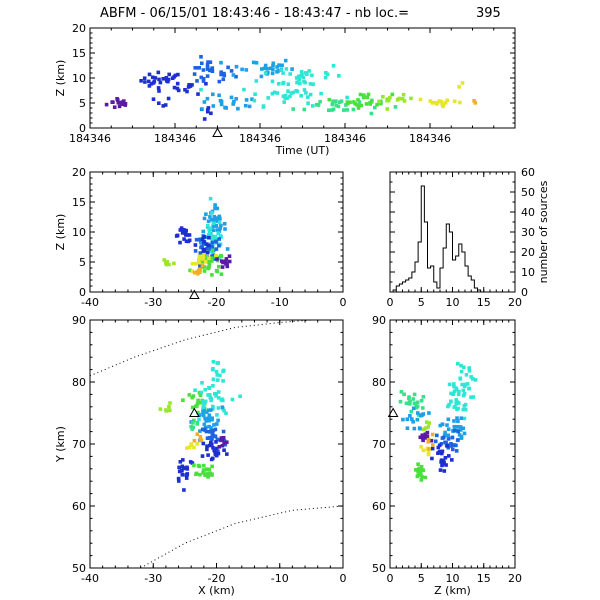 Image resolution: width=600 pixels, height=600 pixels. I want to click on time-height-ylabel: Z (km), so click(60, 78).